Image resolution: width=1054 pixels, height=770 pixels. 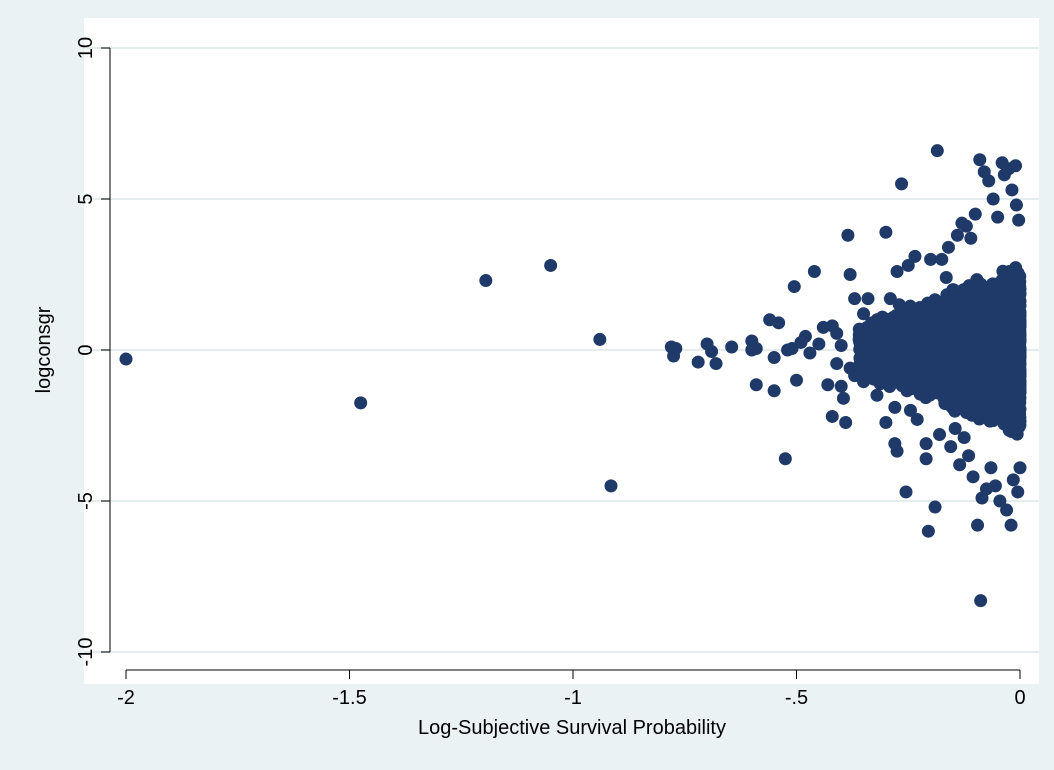 What do you see at coordinates (86, 48) in the screenshot?
I see `y-tick-label: 10` at bounding box center [86, 48].